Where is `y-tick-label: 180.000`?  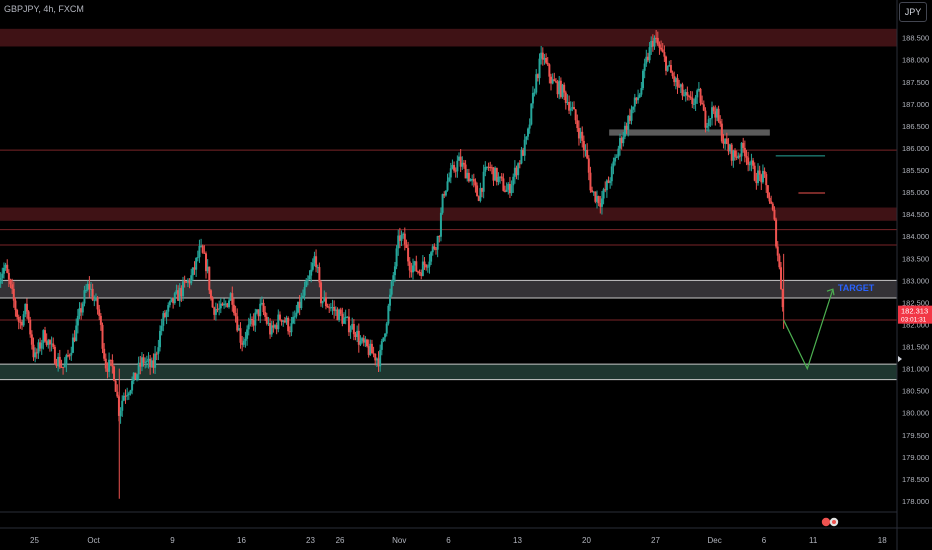
y-tick-label: 180.000 is located at coordinates (915, 413).